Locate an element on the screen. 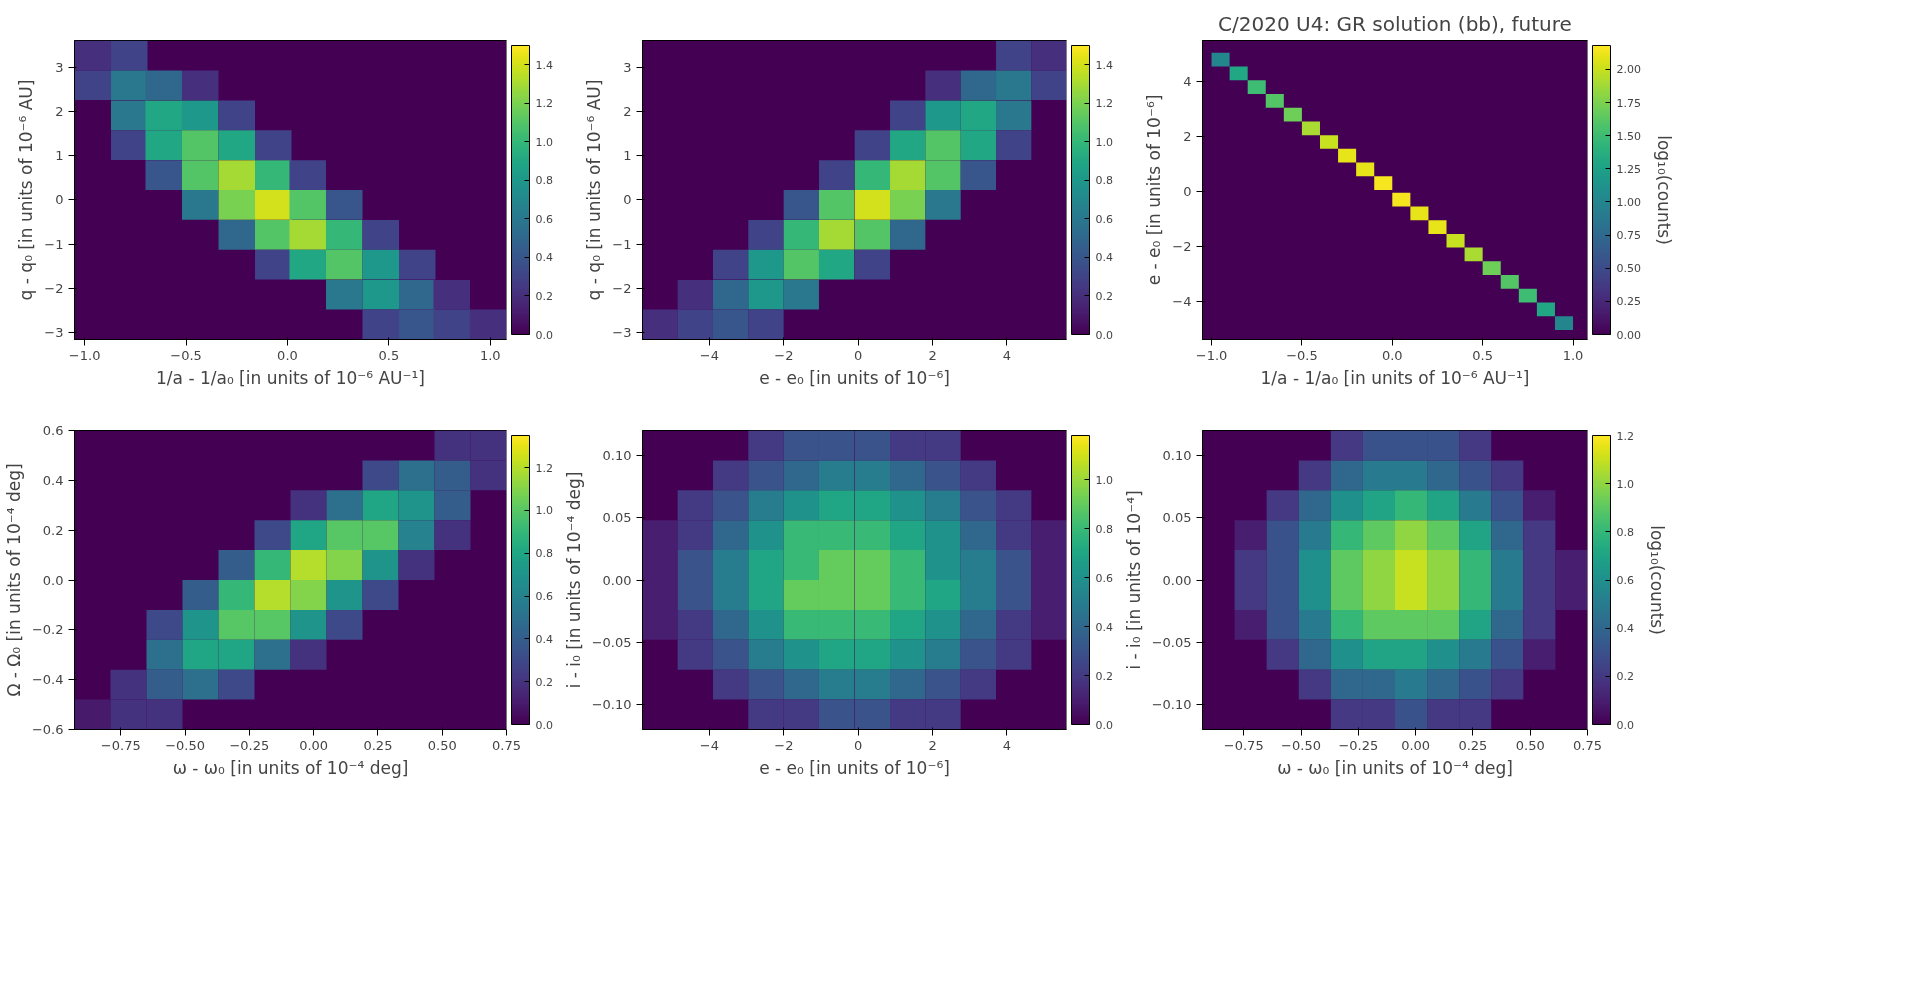  x-tick-label: 0.25 is located at coordinates (378, 745).